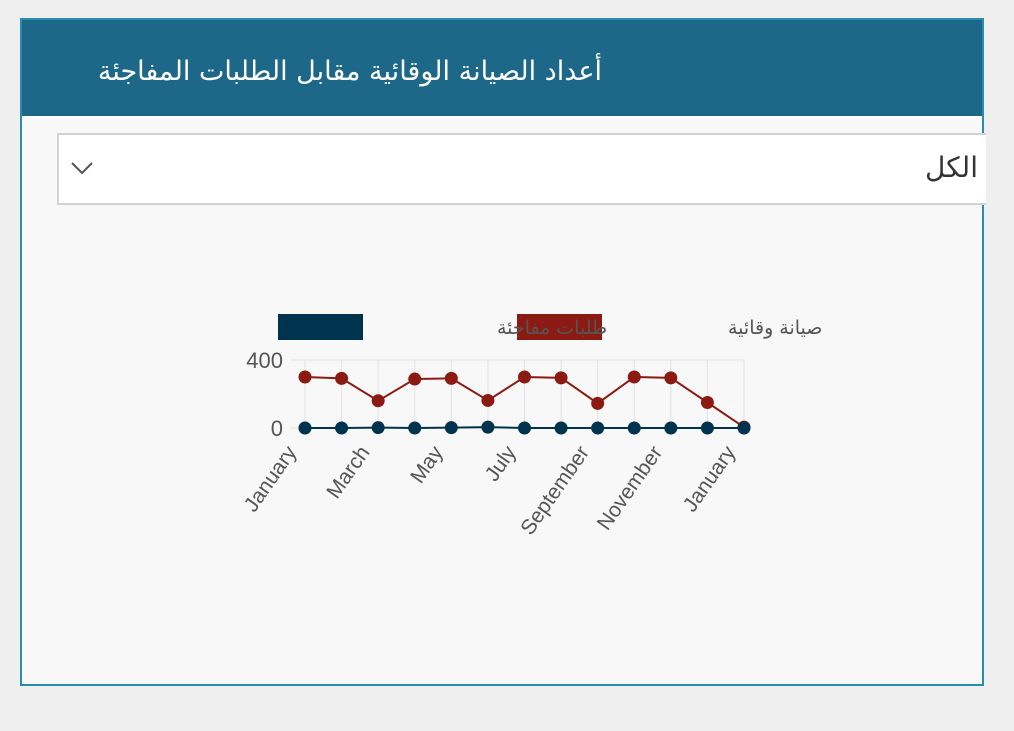 The image size is (1014, 731). Describe the element at coordinates (82, 168) in the screenshot. I see `chevron-down-icon` at that location.